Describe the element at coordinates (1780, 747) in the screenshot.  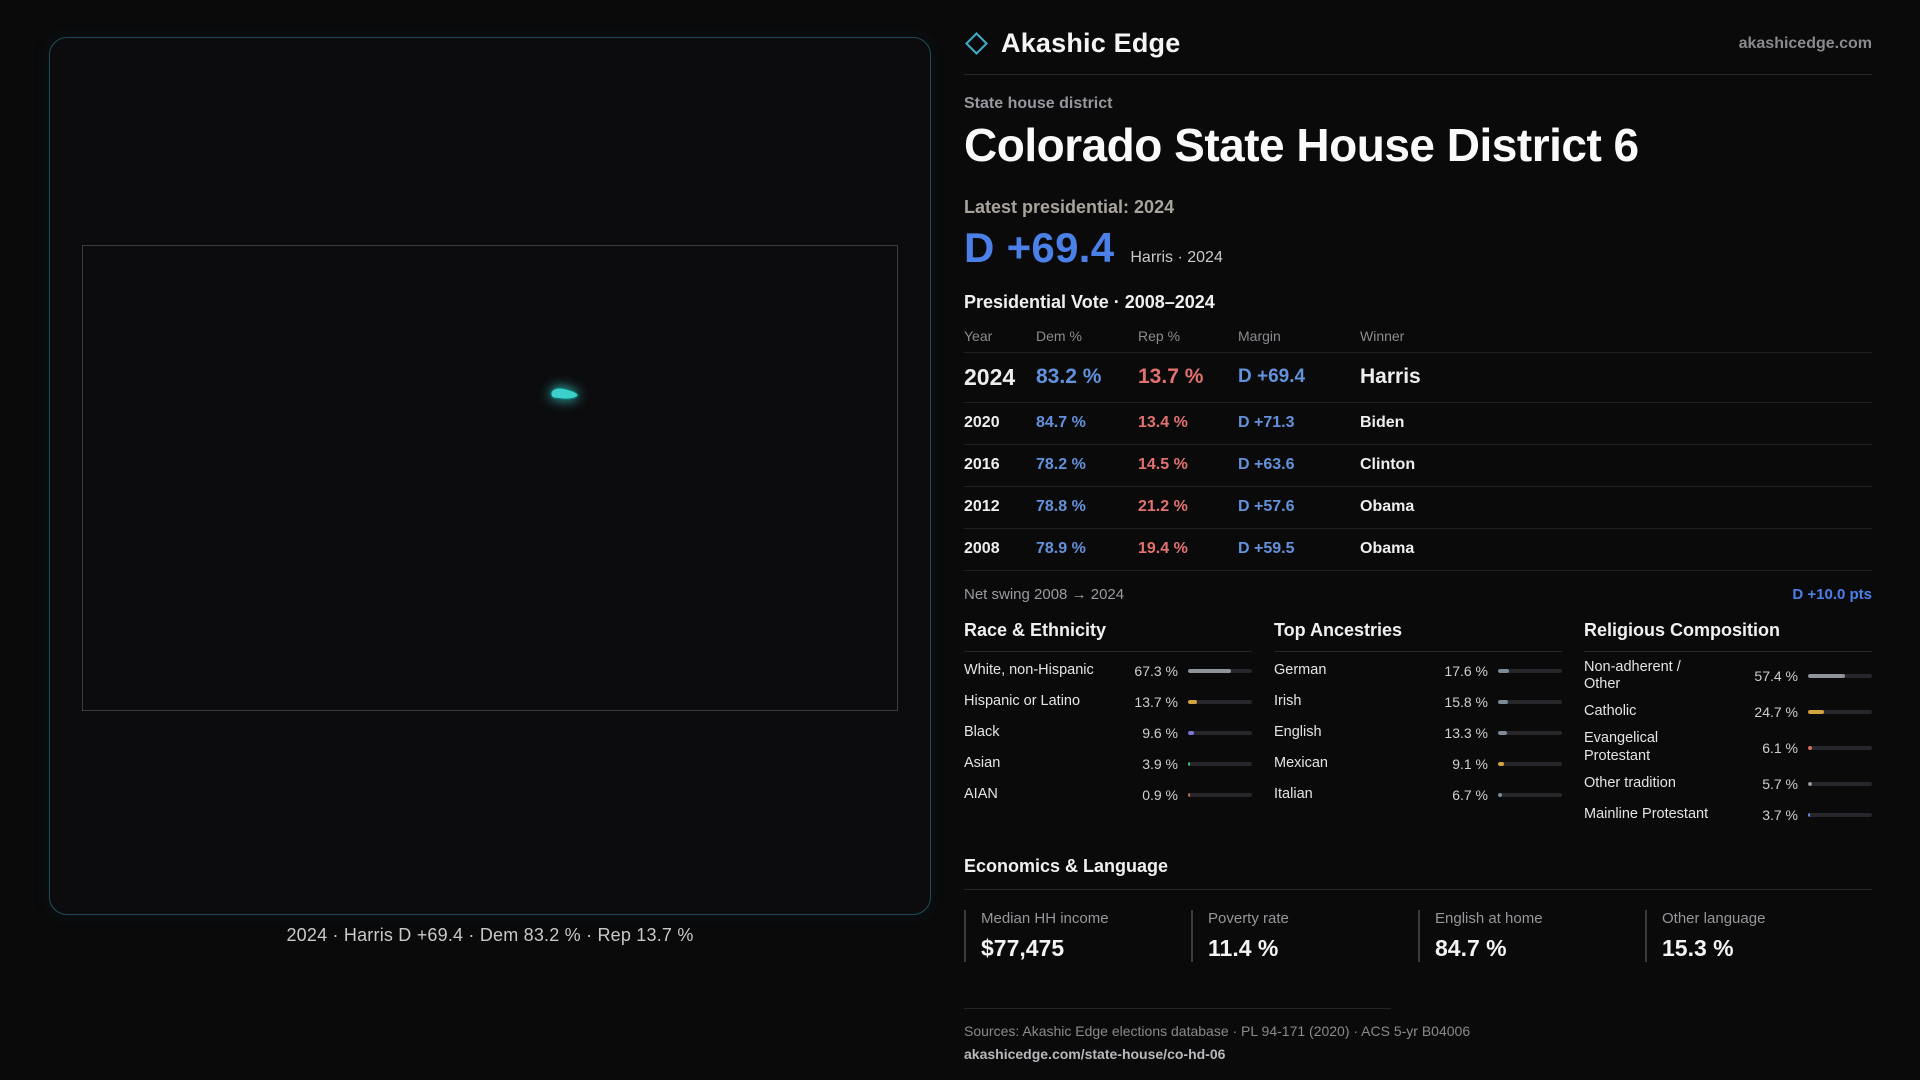
I see `demo-value: 6.1 %` at that location.